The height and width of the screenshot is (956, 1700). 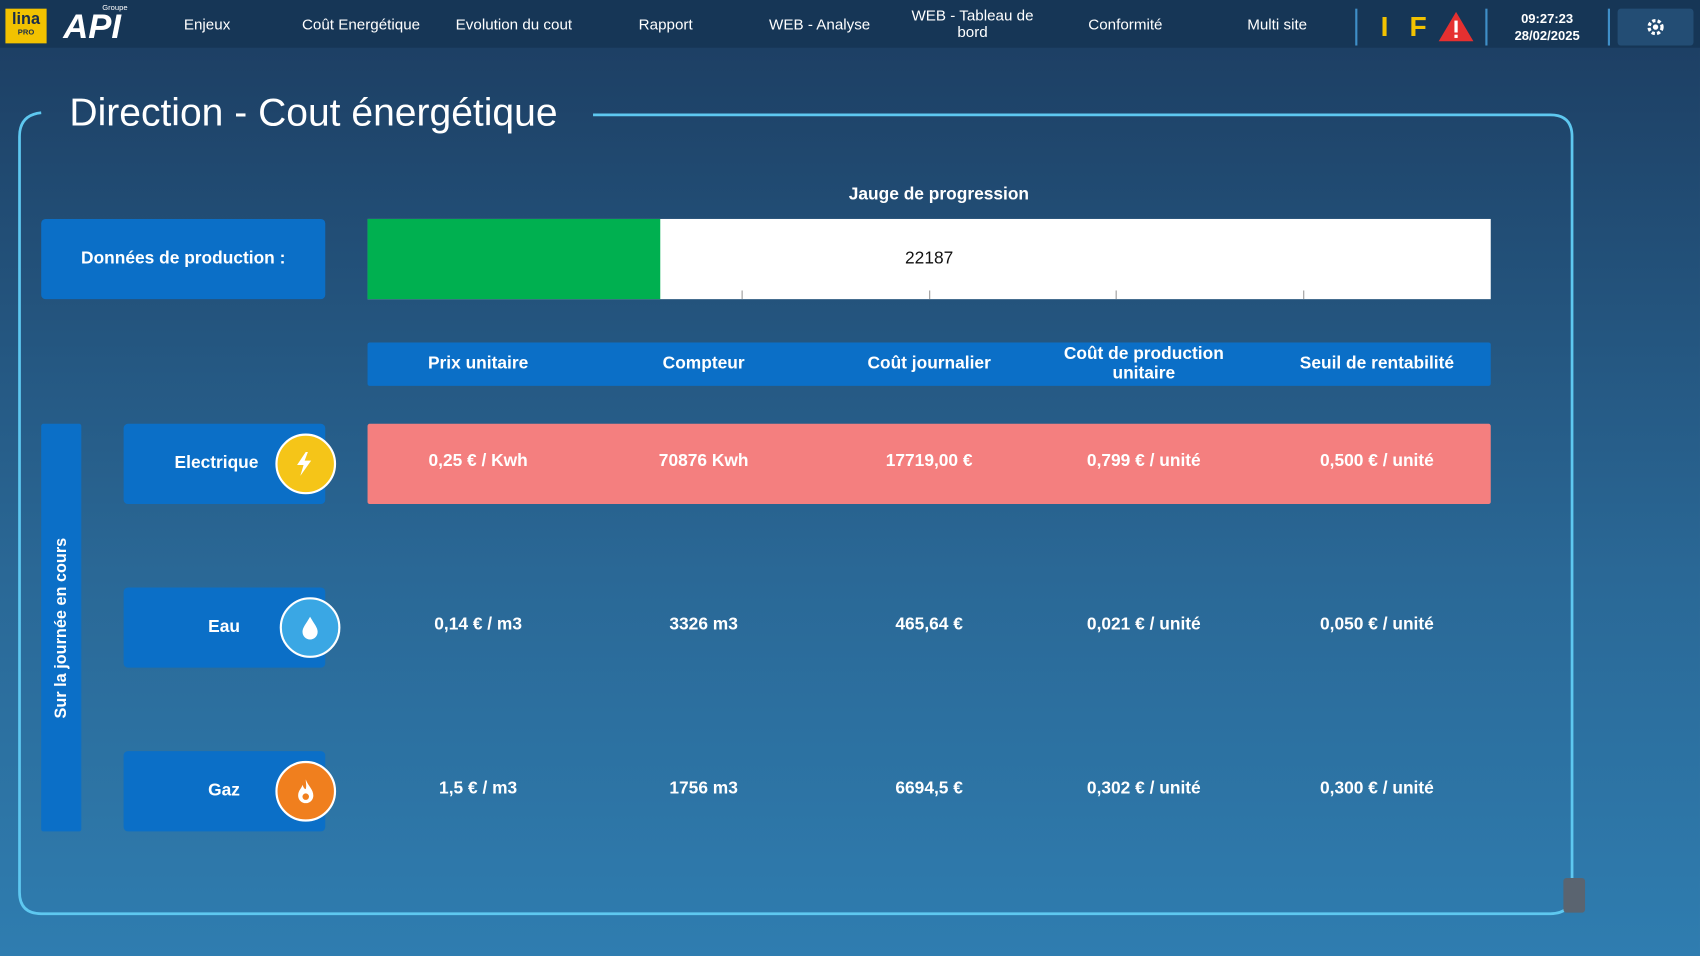 I want to click on cell: 0,500 € / unité, so click(x=1377, y=461).